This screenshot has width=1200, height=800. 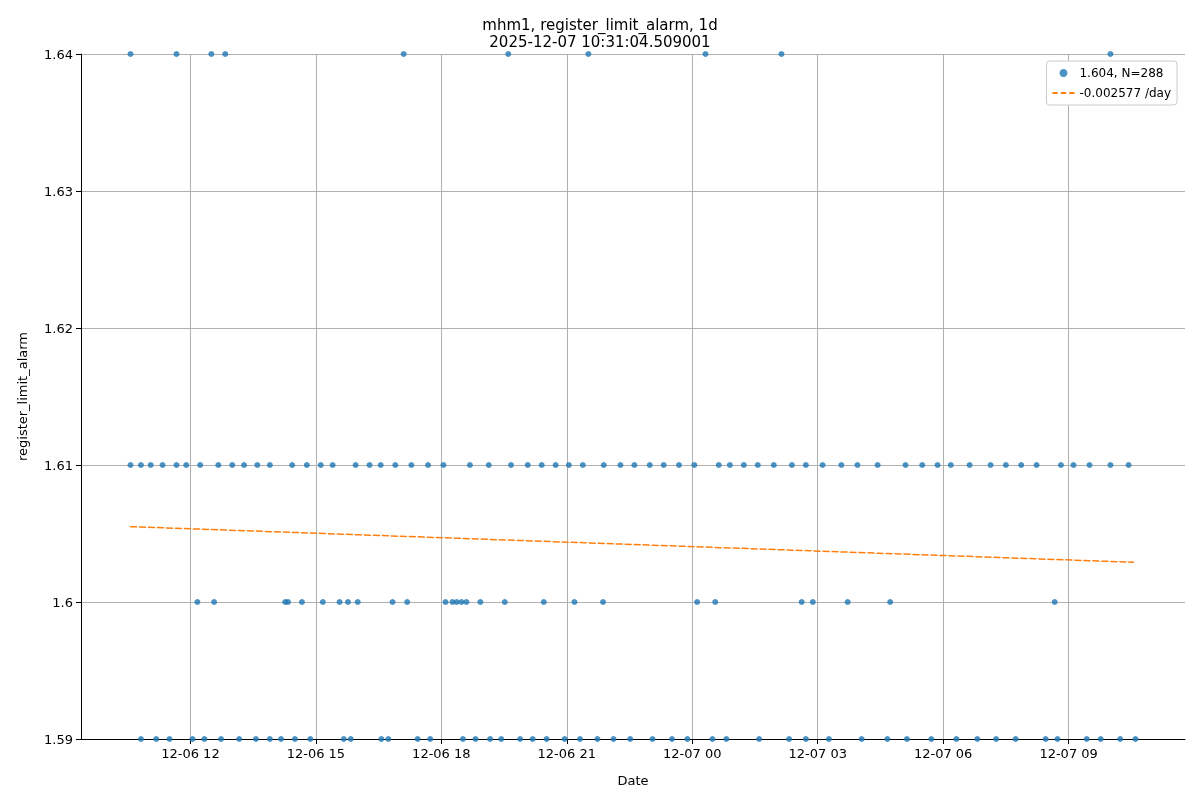 I want to click on x-tick-label: 12-06 18, so click(x=441, y=753).